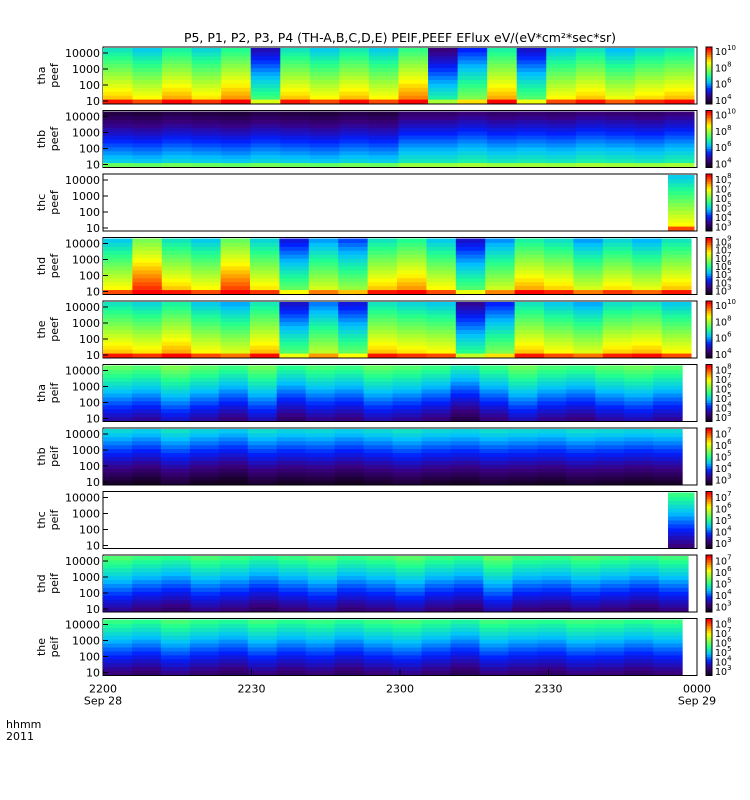  What do you see at coordinates (723, 417) in the screenshot?
I see `colorbar-tick-label: 103` at bounding box center [723, 417].